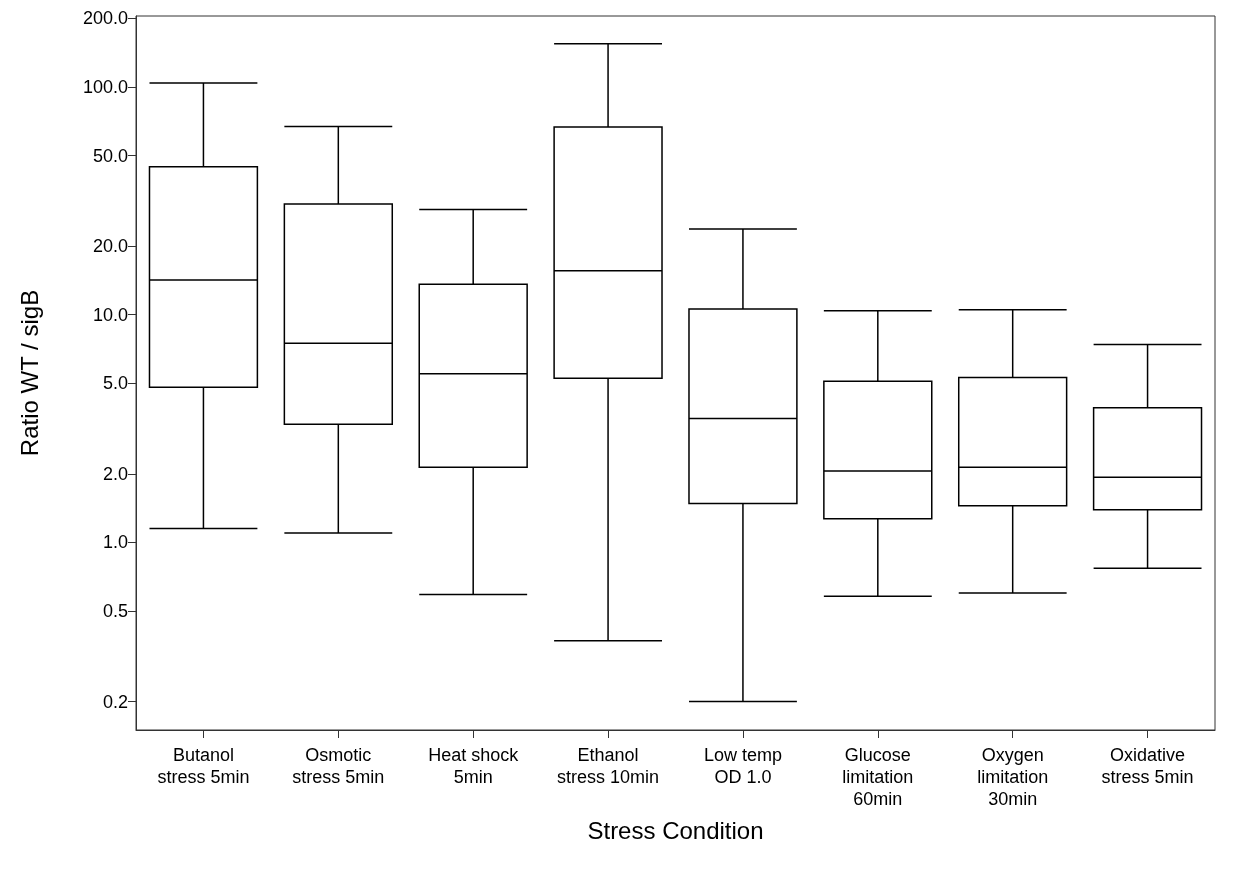 This screenshot has width=1235, height=870. What do you see at coordinates (474, 766) in the screenshot?
I see `x-tick-label: Heat shock 5min` at bounding box center [474, 766].